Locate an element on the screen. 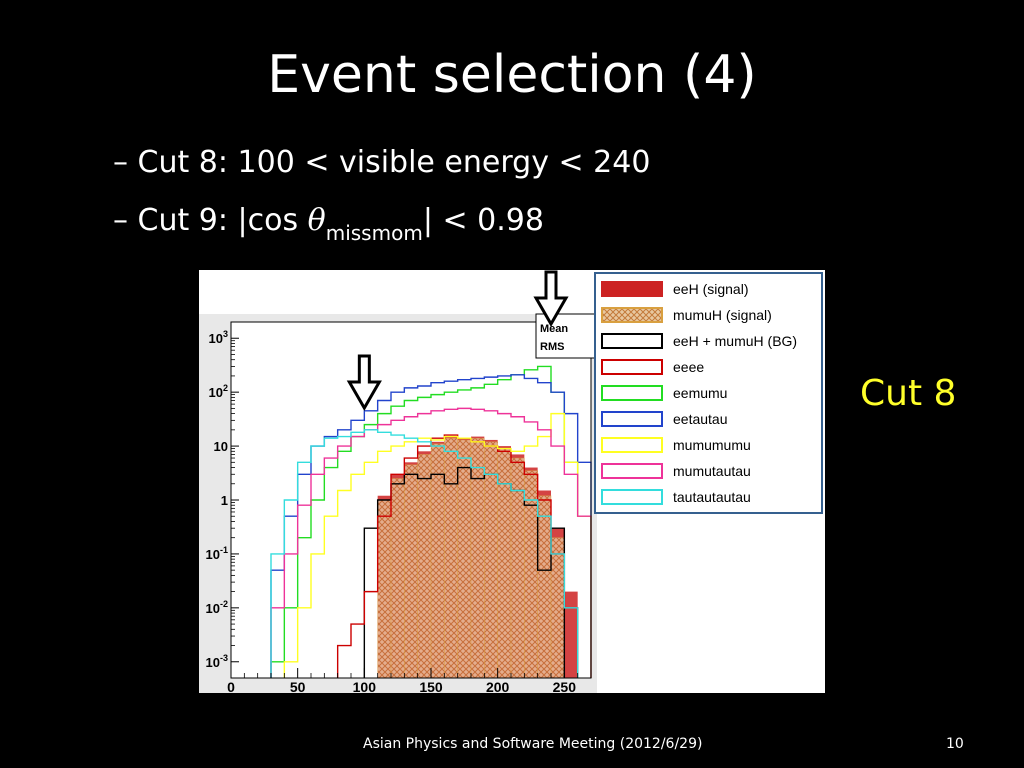 The height and width of the screenshot is (768, 1024). bullet-cut-8: – Cut 8: 100 < visible energy < 240 is located at coordinates (381, 163).